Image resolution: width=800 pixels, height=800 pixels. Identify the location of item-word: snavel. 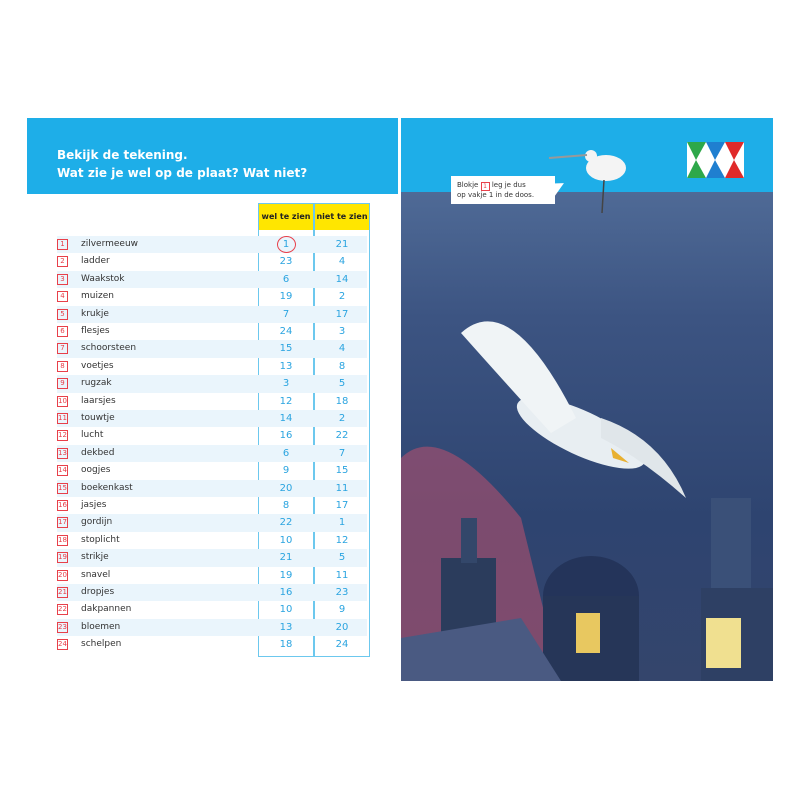
(96, 574).